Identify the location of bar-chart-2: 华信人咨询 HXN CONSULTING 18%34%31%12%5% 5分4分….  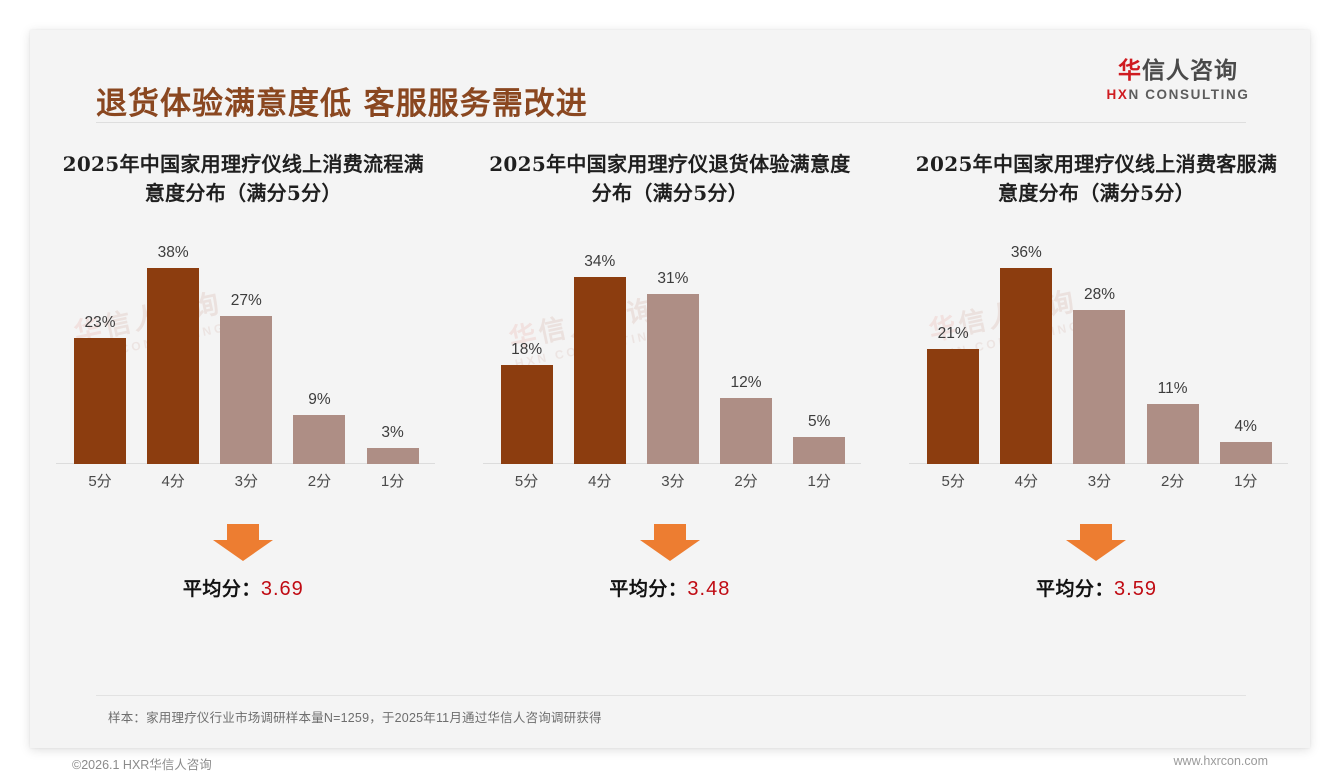
(670, 372).